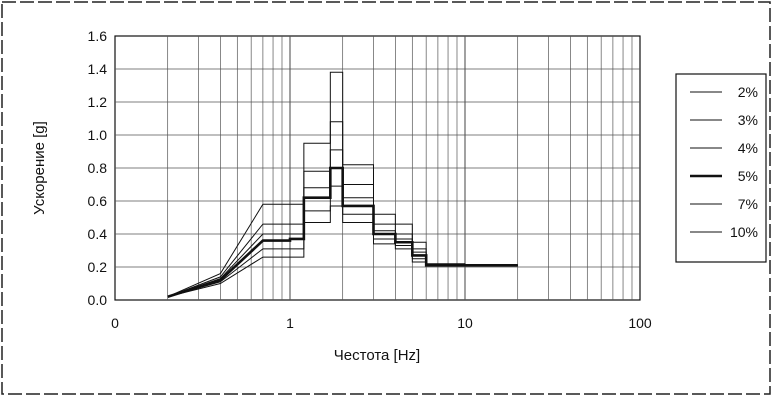 This screenshot has height=402, width=773. Describe the element at coordinates (98, 36) in the screenshot. I see `y-tick-label: 1.6` at that location.